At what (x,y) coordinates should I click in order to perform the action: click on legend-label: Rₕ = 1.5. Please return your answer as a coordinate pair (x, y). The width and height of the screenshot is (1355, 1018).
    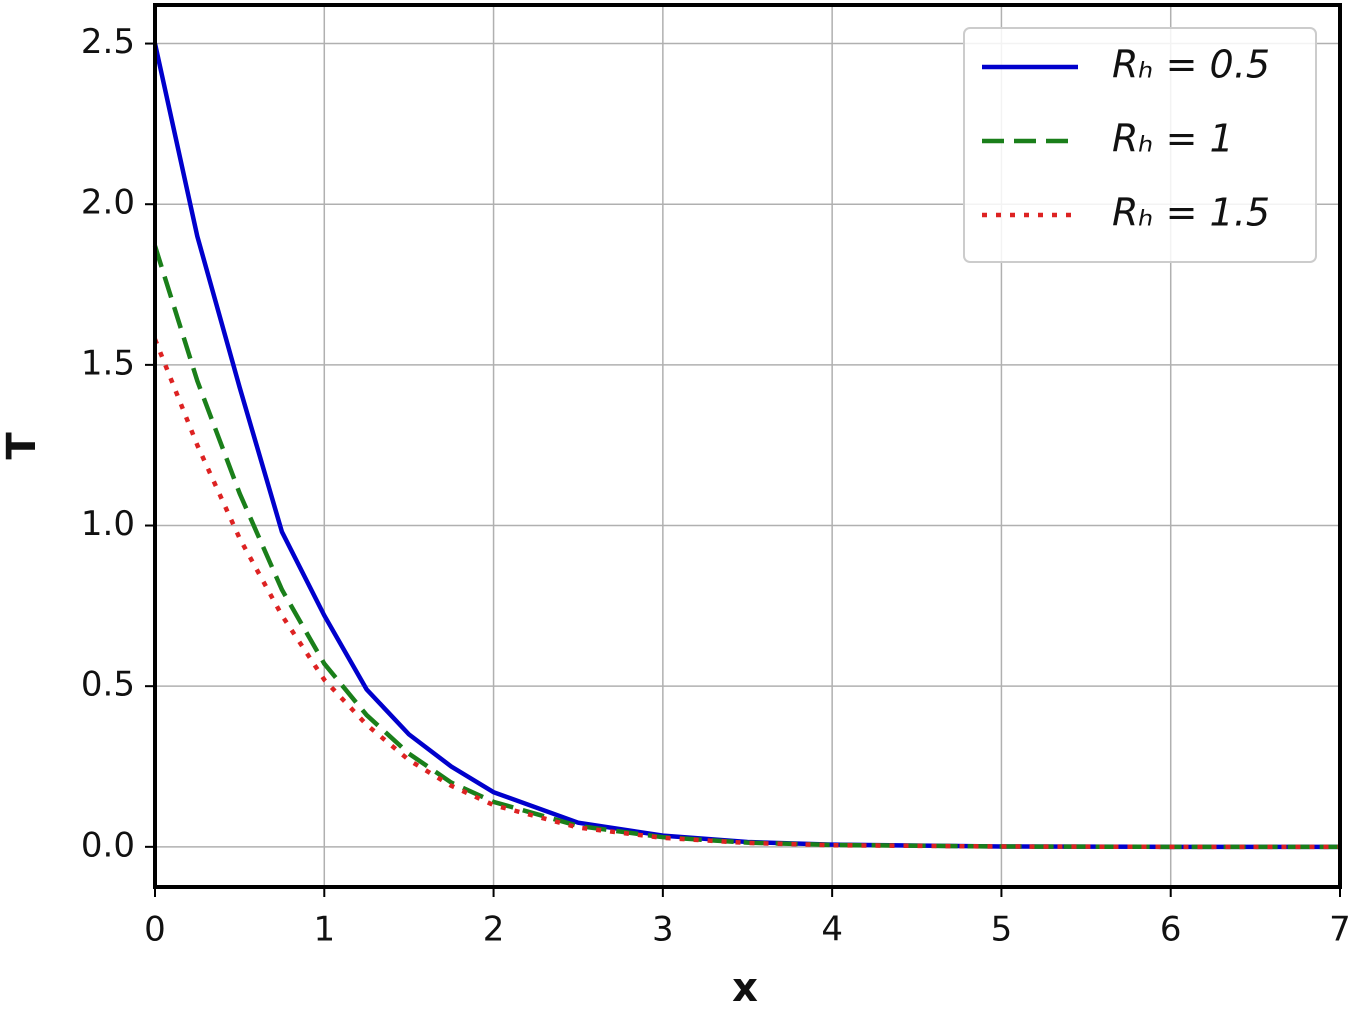
    Looking at the image, I should click on (1191, 213).